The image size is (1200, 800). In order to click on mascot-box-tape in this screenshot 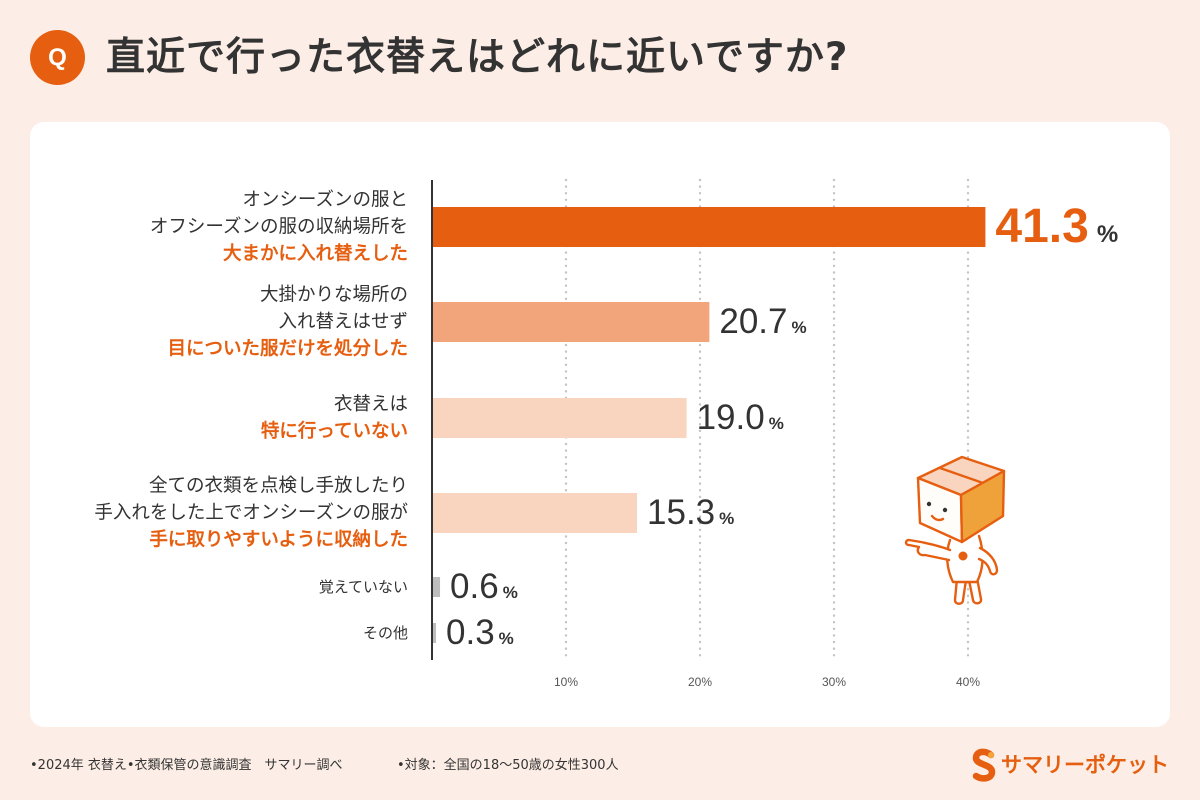, I will do `click(961, 475)`.